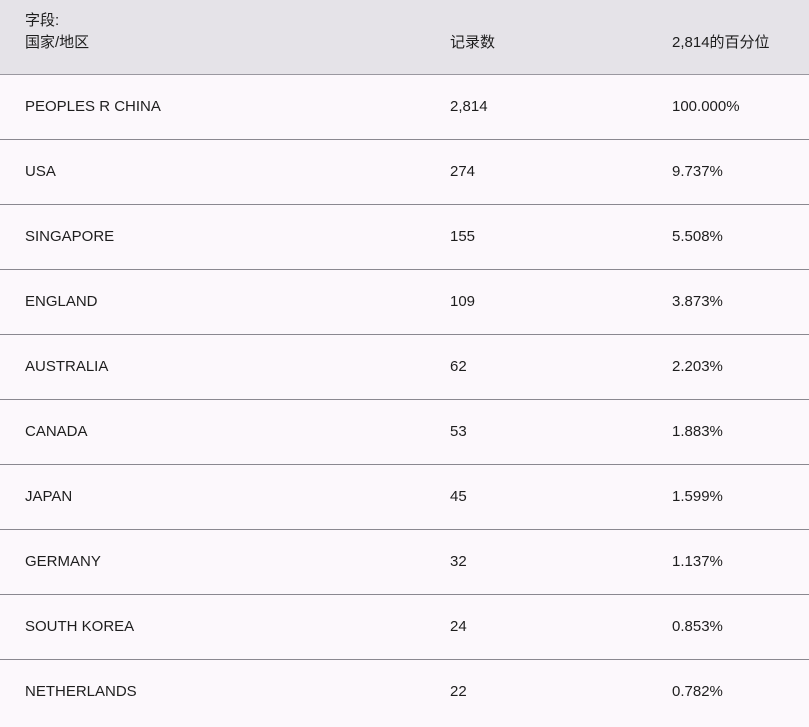 The height and width of the screenshot is (727, 809). Describe the element at coordinates (57, 42) in the screenshot. I see `field-name: 国家/地区` at that location.